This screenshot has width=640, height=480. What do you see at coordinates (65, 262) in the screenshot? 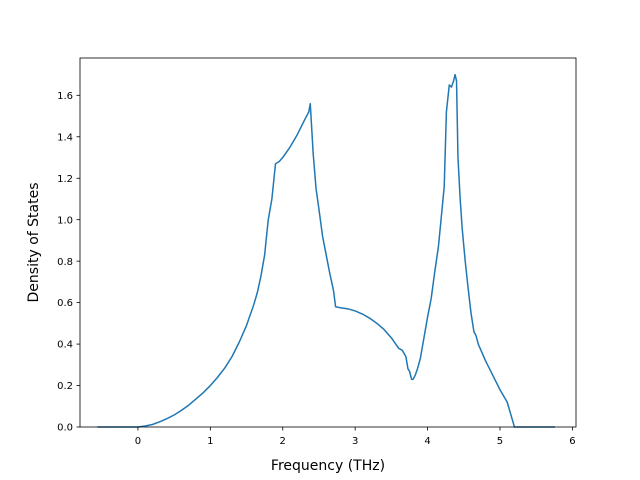
I see `y-tick-label: 0.8` at bounding box center [65, 262].